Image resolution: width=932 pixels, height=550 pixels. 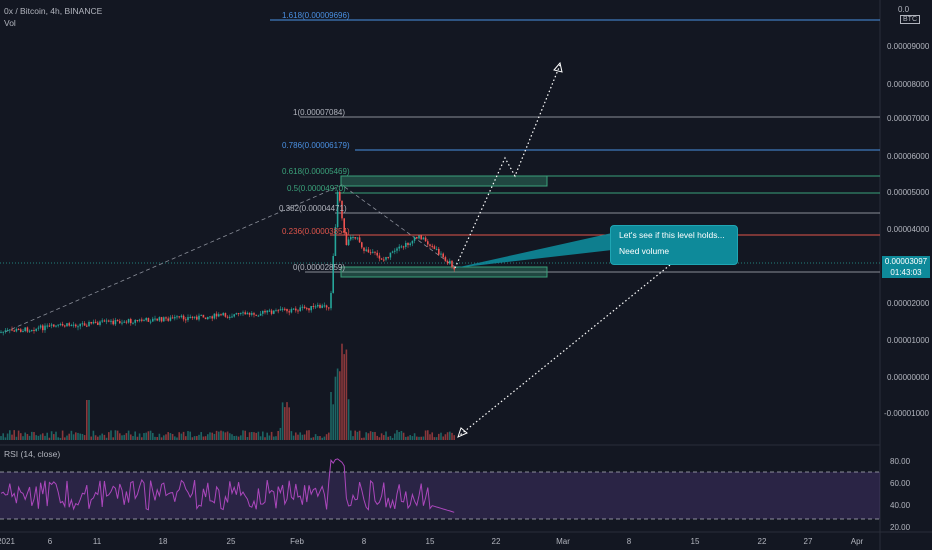 What do you see at coordinates (900, 527) in the screenshot?
I see `rsi-tick: 20.00` at bounding box center [900, 527].